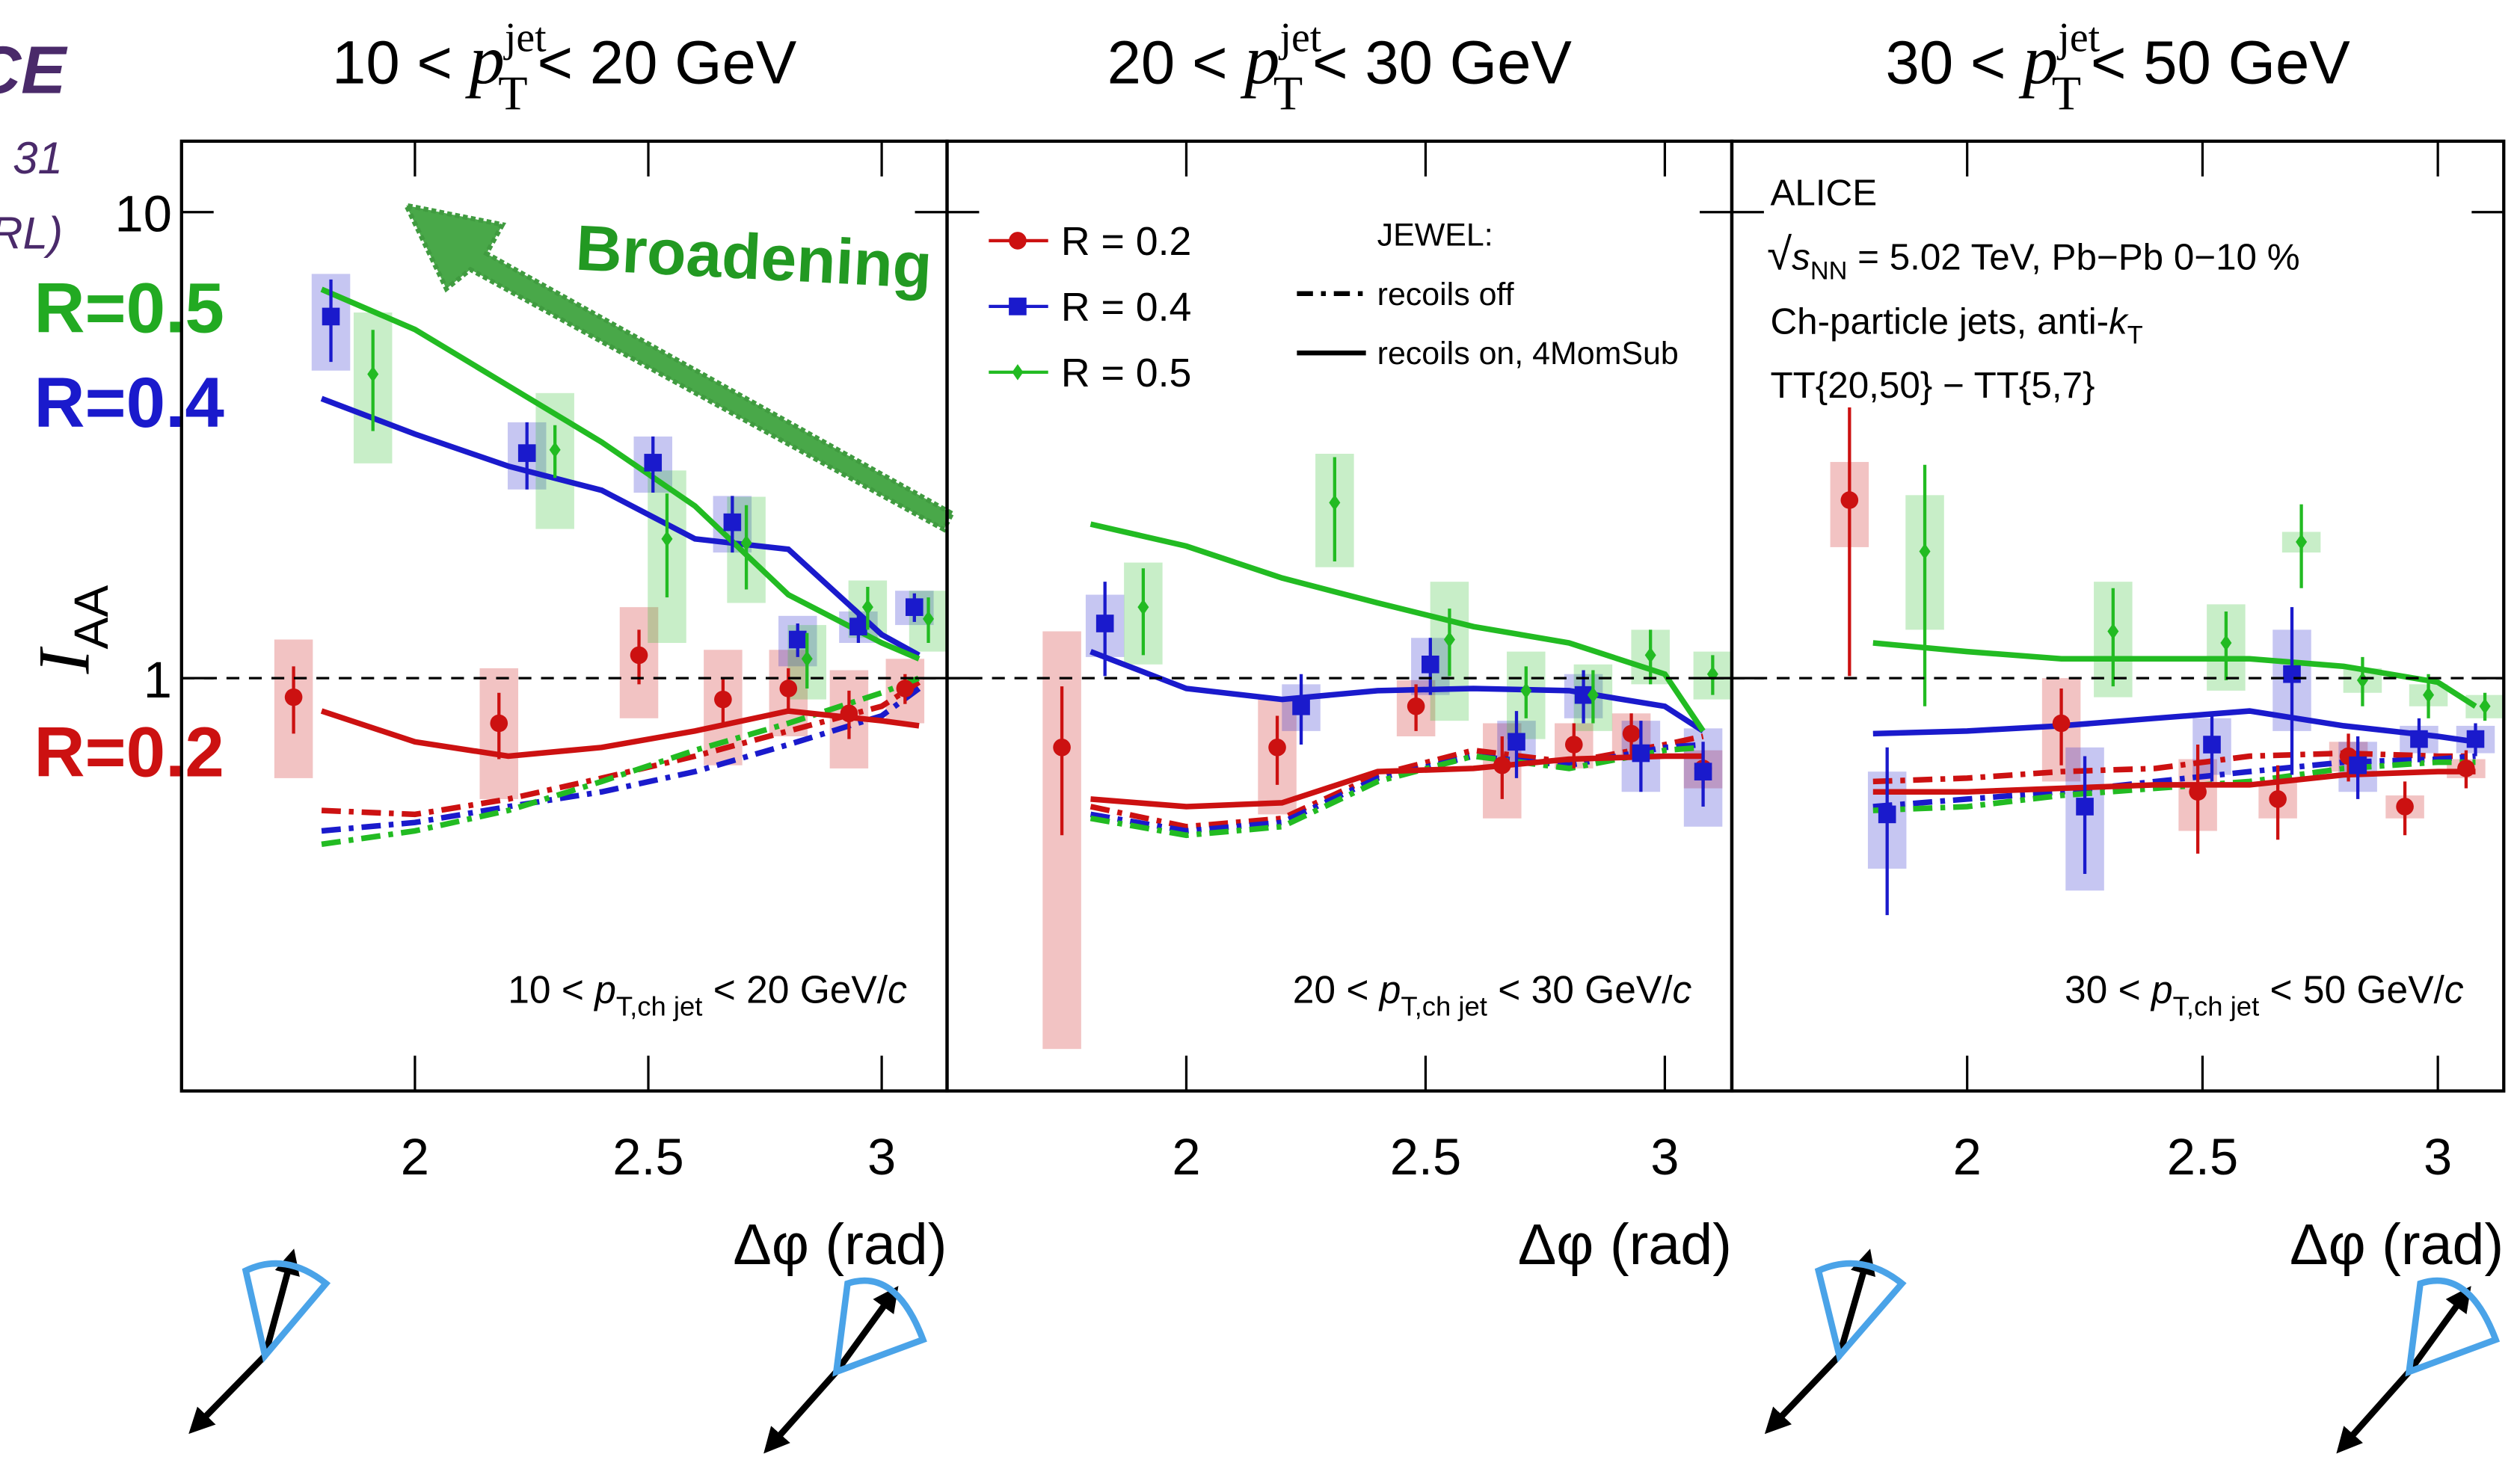  I want to click on cone-icon, so click(259, 1342).